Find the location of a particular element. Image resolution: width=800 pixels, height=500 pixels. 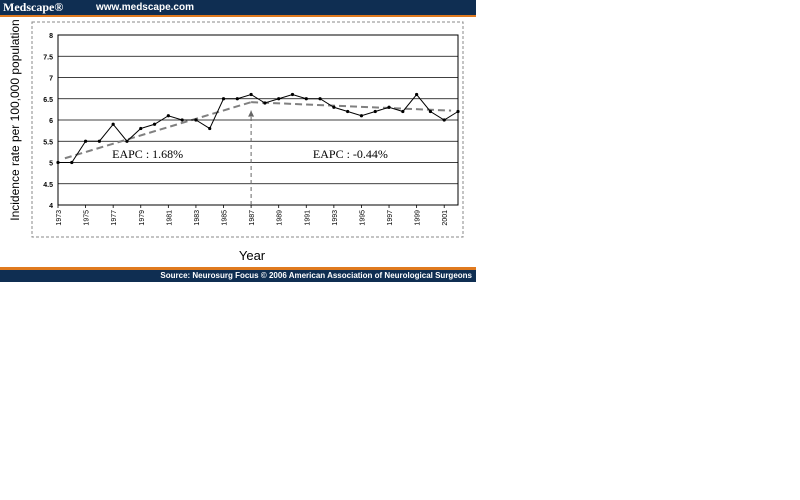

y-tick-label: 8 is located at coordinates (51, 36).